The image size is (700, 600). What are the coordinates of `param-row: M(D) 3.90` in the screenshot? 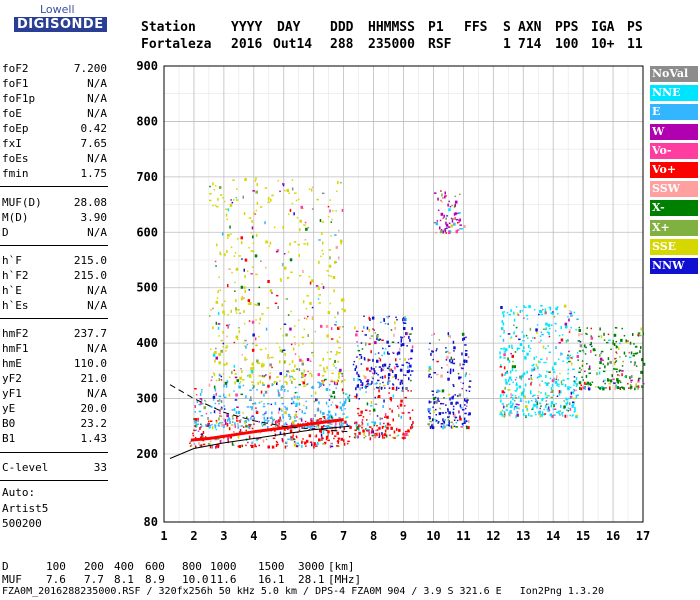 It's located at (54, 218).